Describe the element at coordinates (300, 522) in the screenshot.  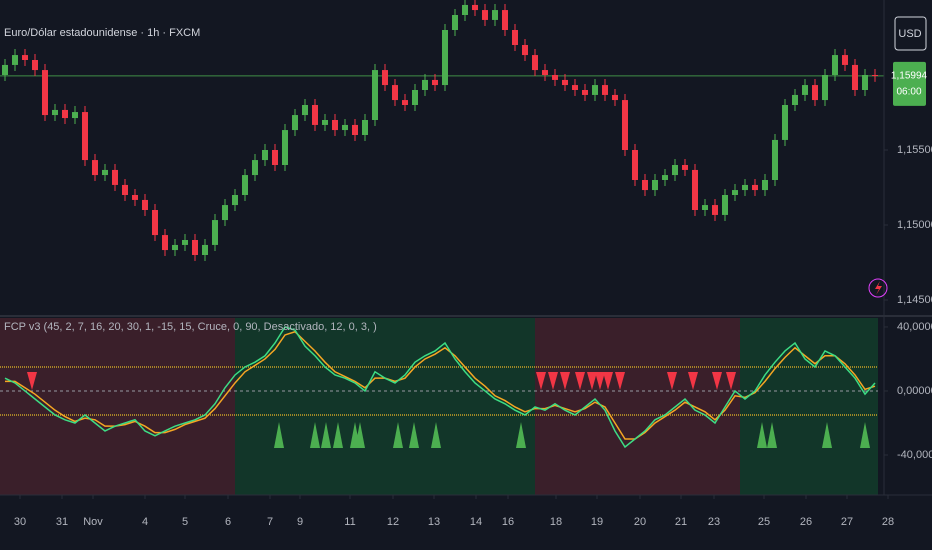
I see `x-tick-label: 9` at that location.